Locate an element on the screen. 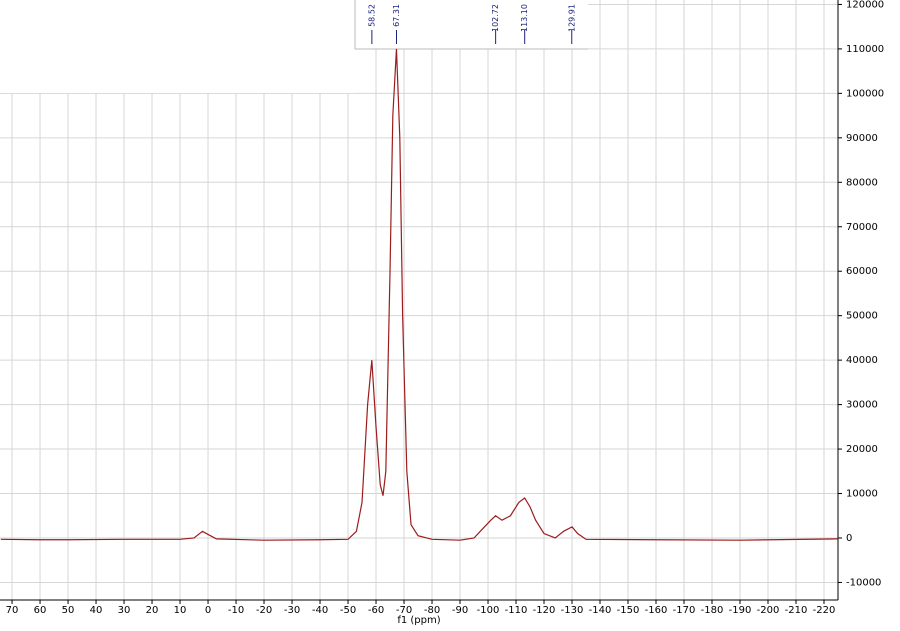 This screenshot has height=631, width=900. y-tick-label: 40000 is located at coordinates (862, 360).